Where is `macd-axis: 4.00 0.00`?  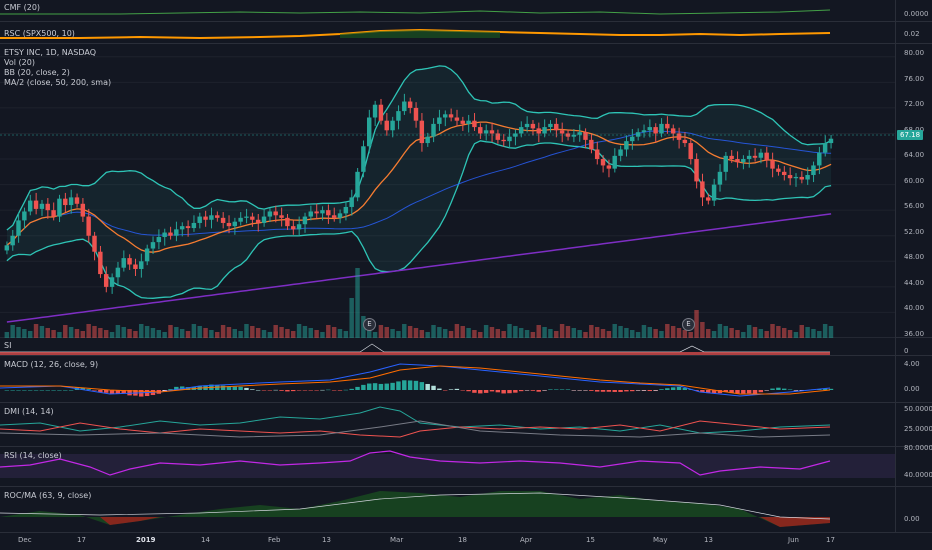
macd-axis: 4.00 0.00 is located at coordinates (913, 379).